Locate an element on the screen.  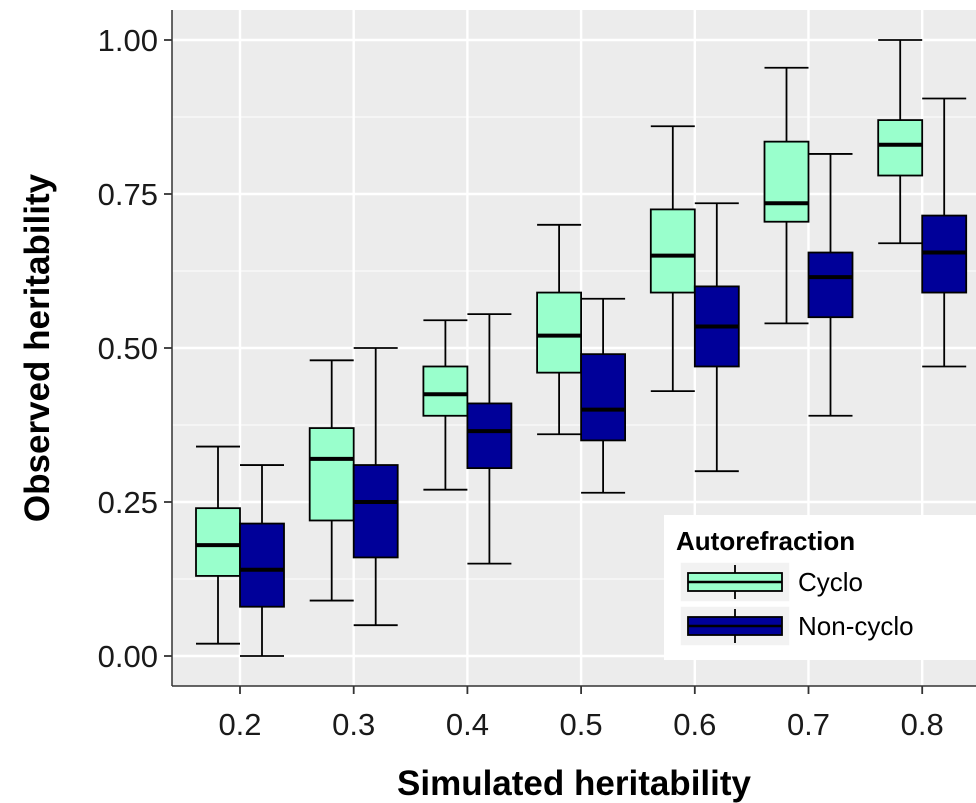
legend: Autorefraction Cyclo Non-cyclo is located at coordinates (820, 587).